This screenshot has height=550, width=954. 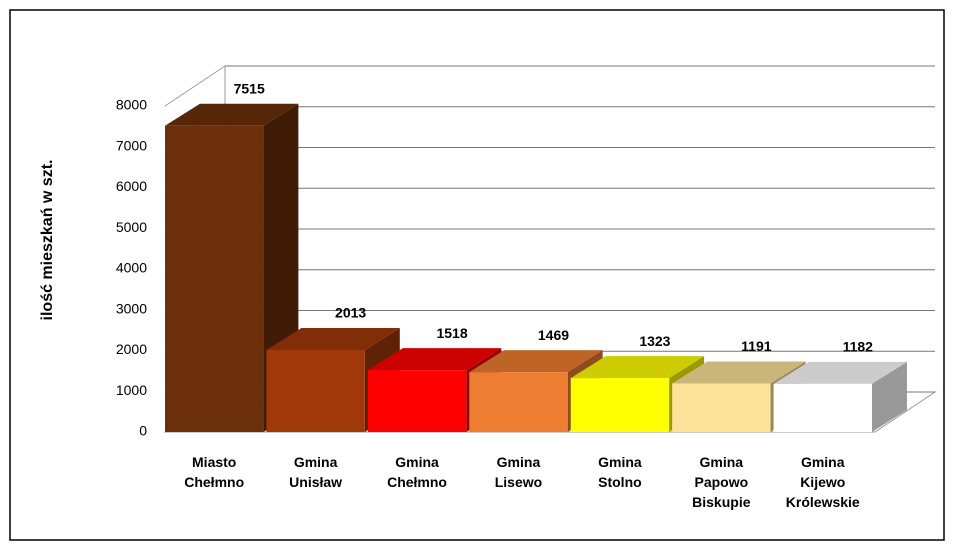 I want to click on value-label: 1469, so click(x=553, y=335).